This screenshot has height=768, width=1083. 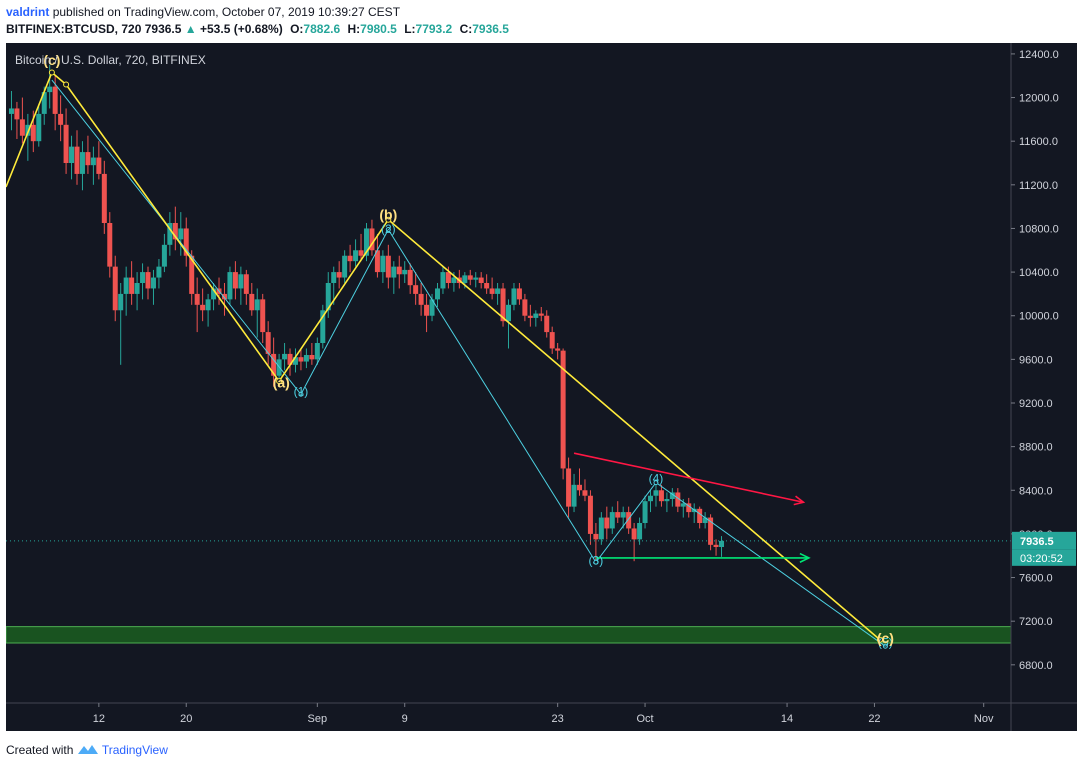 What do you see at coordinates (466, 29) in the screenshot?
I see `close-label: C:` at bounding box center [466, 29].